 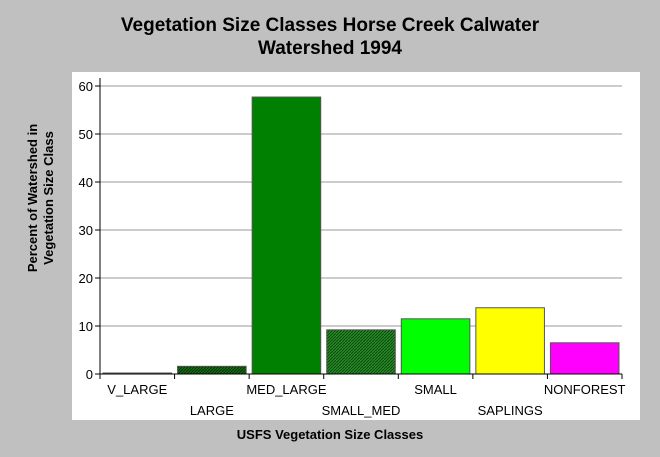 What do you see at coordinates (361, 352) in the screenshot?
I see `bar-small-med` at bounding box center [361, 352].